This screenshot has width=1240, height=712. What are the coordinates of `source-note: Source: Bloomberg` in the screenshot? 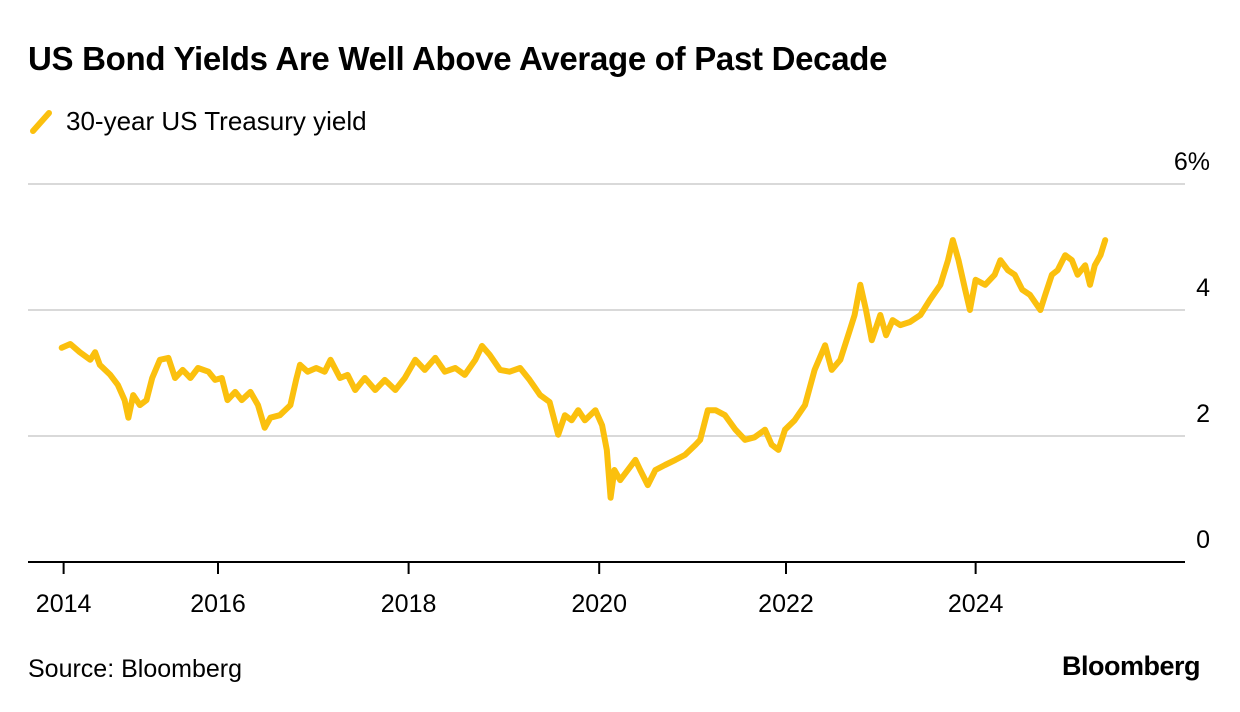 It's located at (135, 669).